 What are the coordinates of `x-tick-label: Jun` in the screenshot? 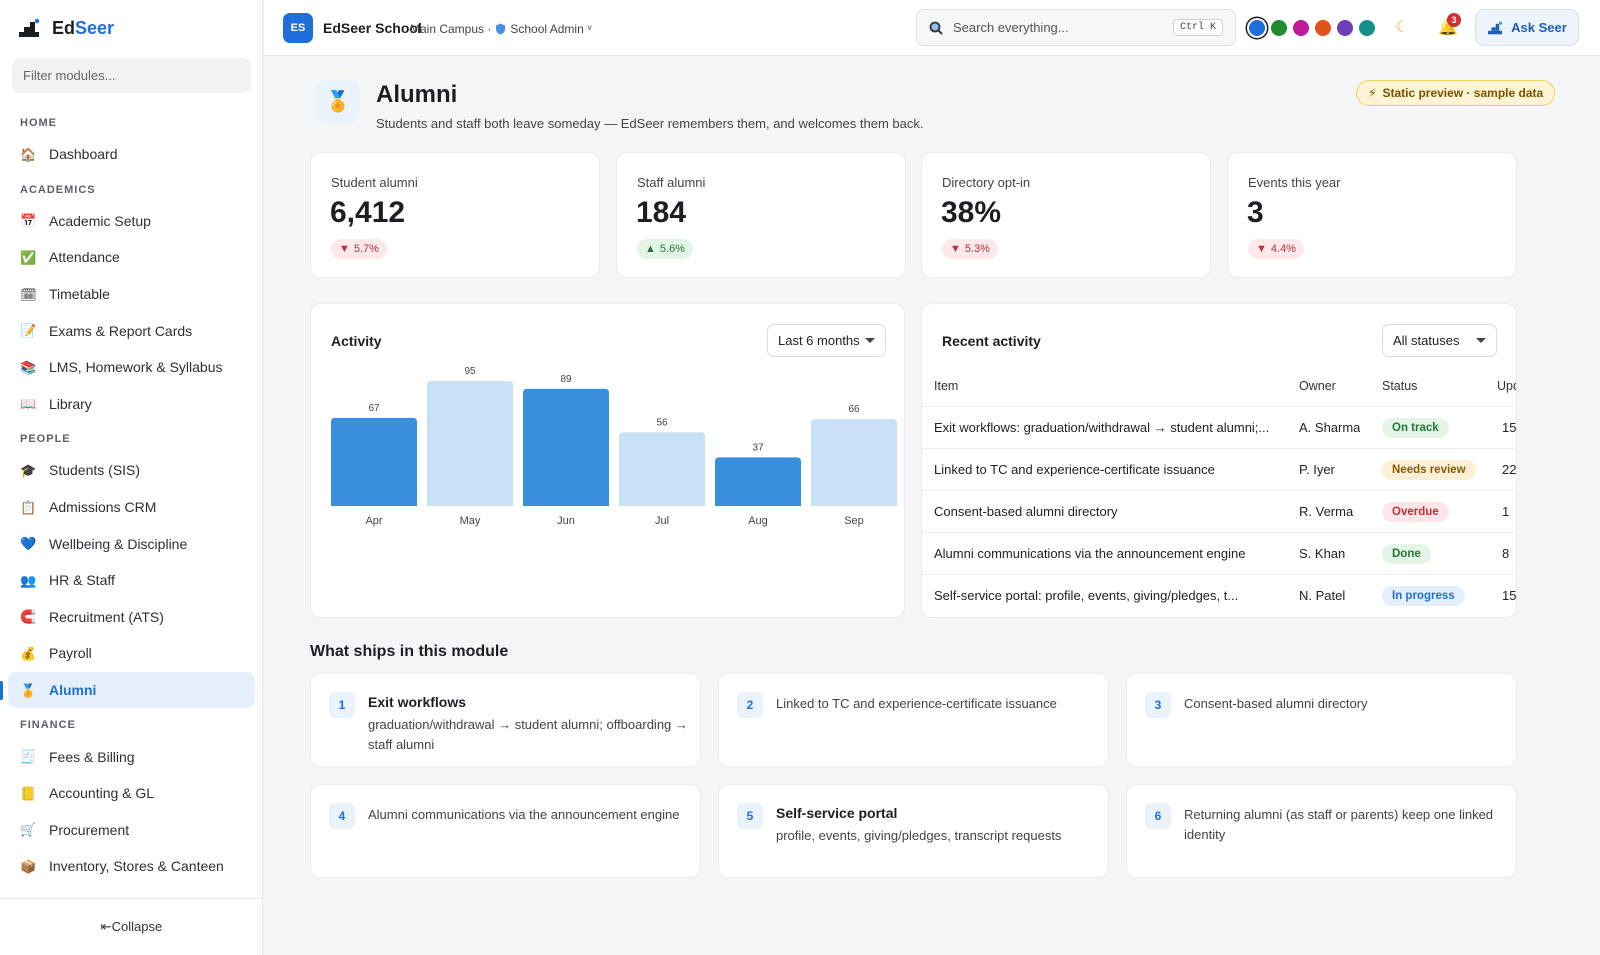 It's located at (566, 521).